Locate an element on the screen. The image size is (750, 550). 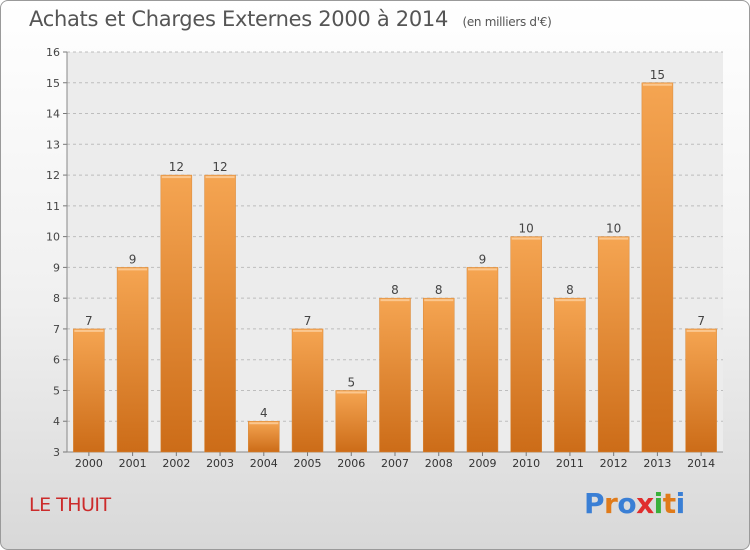
logo-letter: o is located at coordinates (627, 503).